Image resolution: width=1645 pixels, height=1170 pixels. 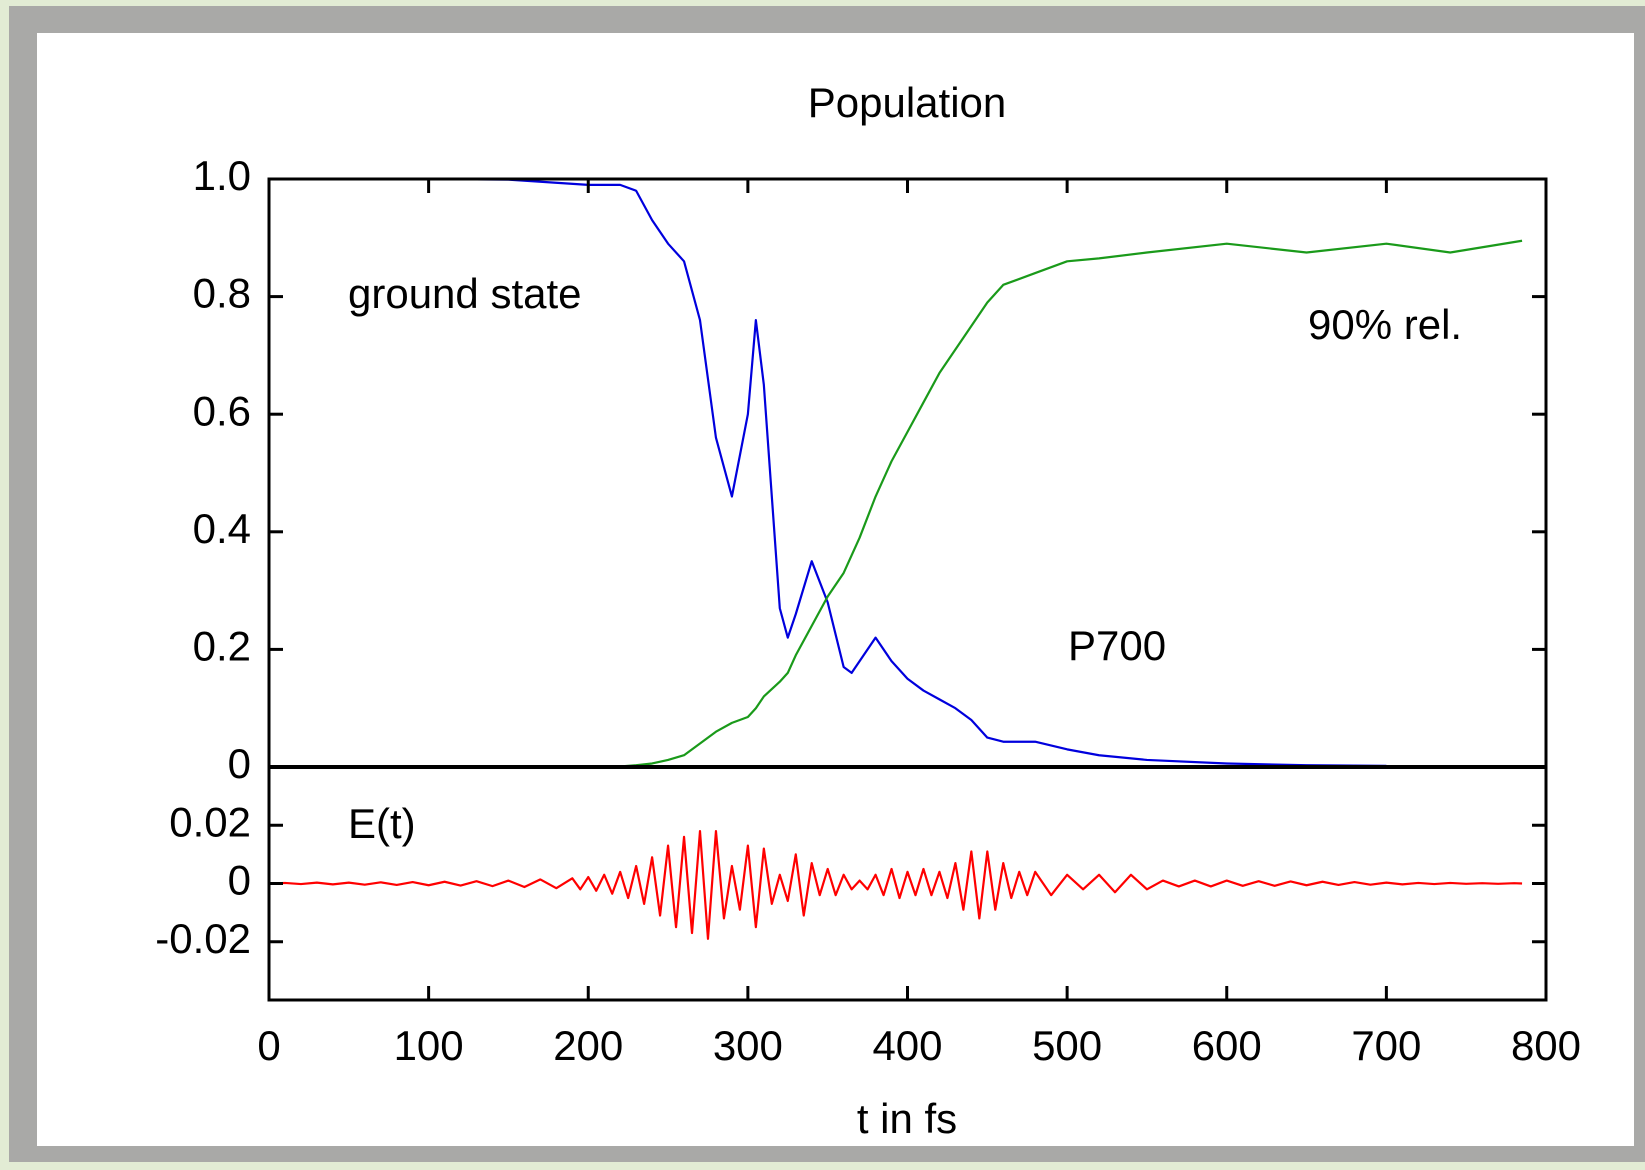 I want to click on x-tick-label: 800, so click(x=1546, y=1045).